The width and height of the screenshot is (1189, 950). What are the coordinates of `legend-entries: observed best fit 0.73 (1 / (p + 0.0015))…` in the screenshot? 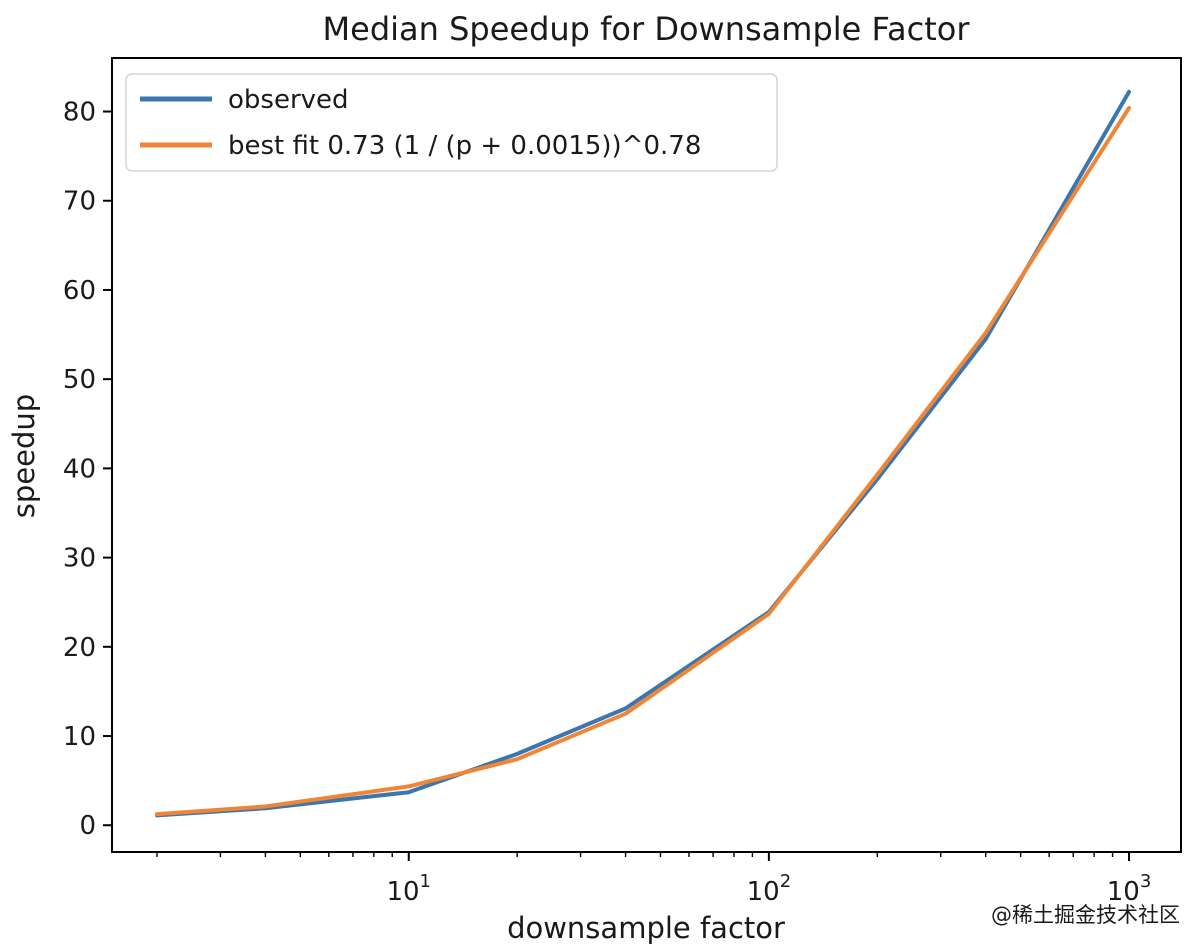 It's located at (420, 123).